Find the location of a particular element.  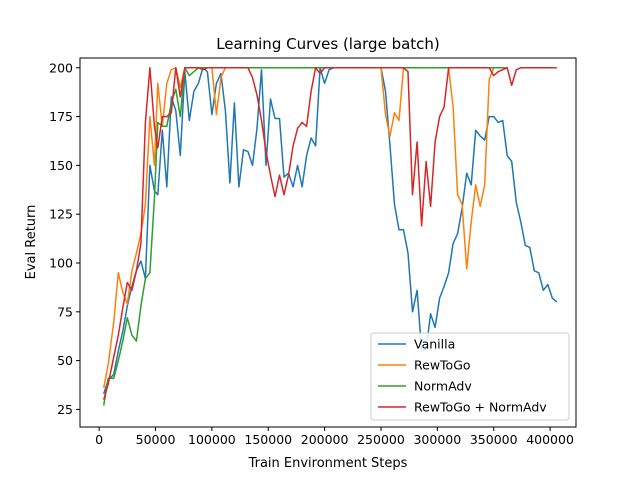

x-tick-label: 50000 is located at coordinates (156, 439).